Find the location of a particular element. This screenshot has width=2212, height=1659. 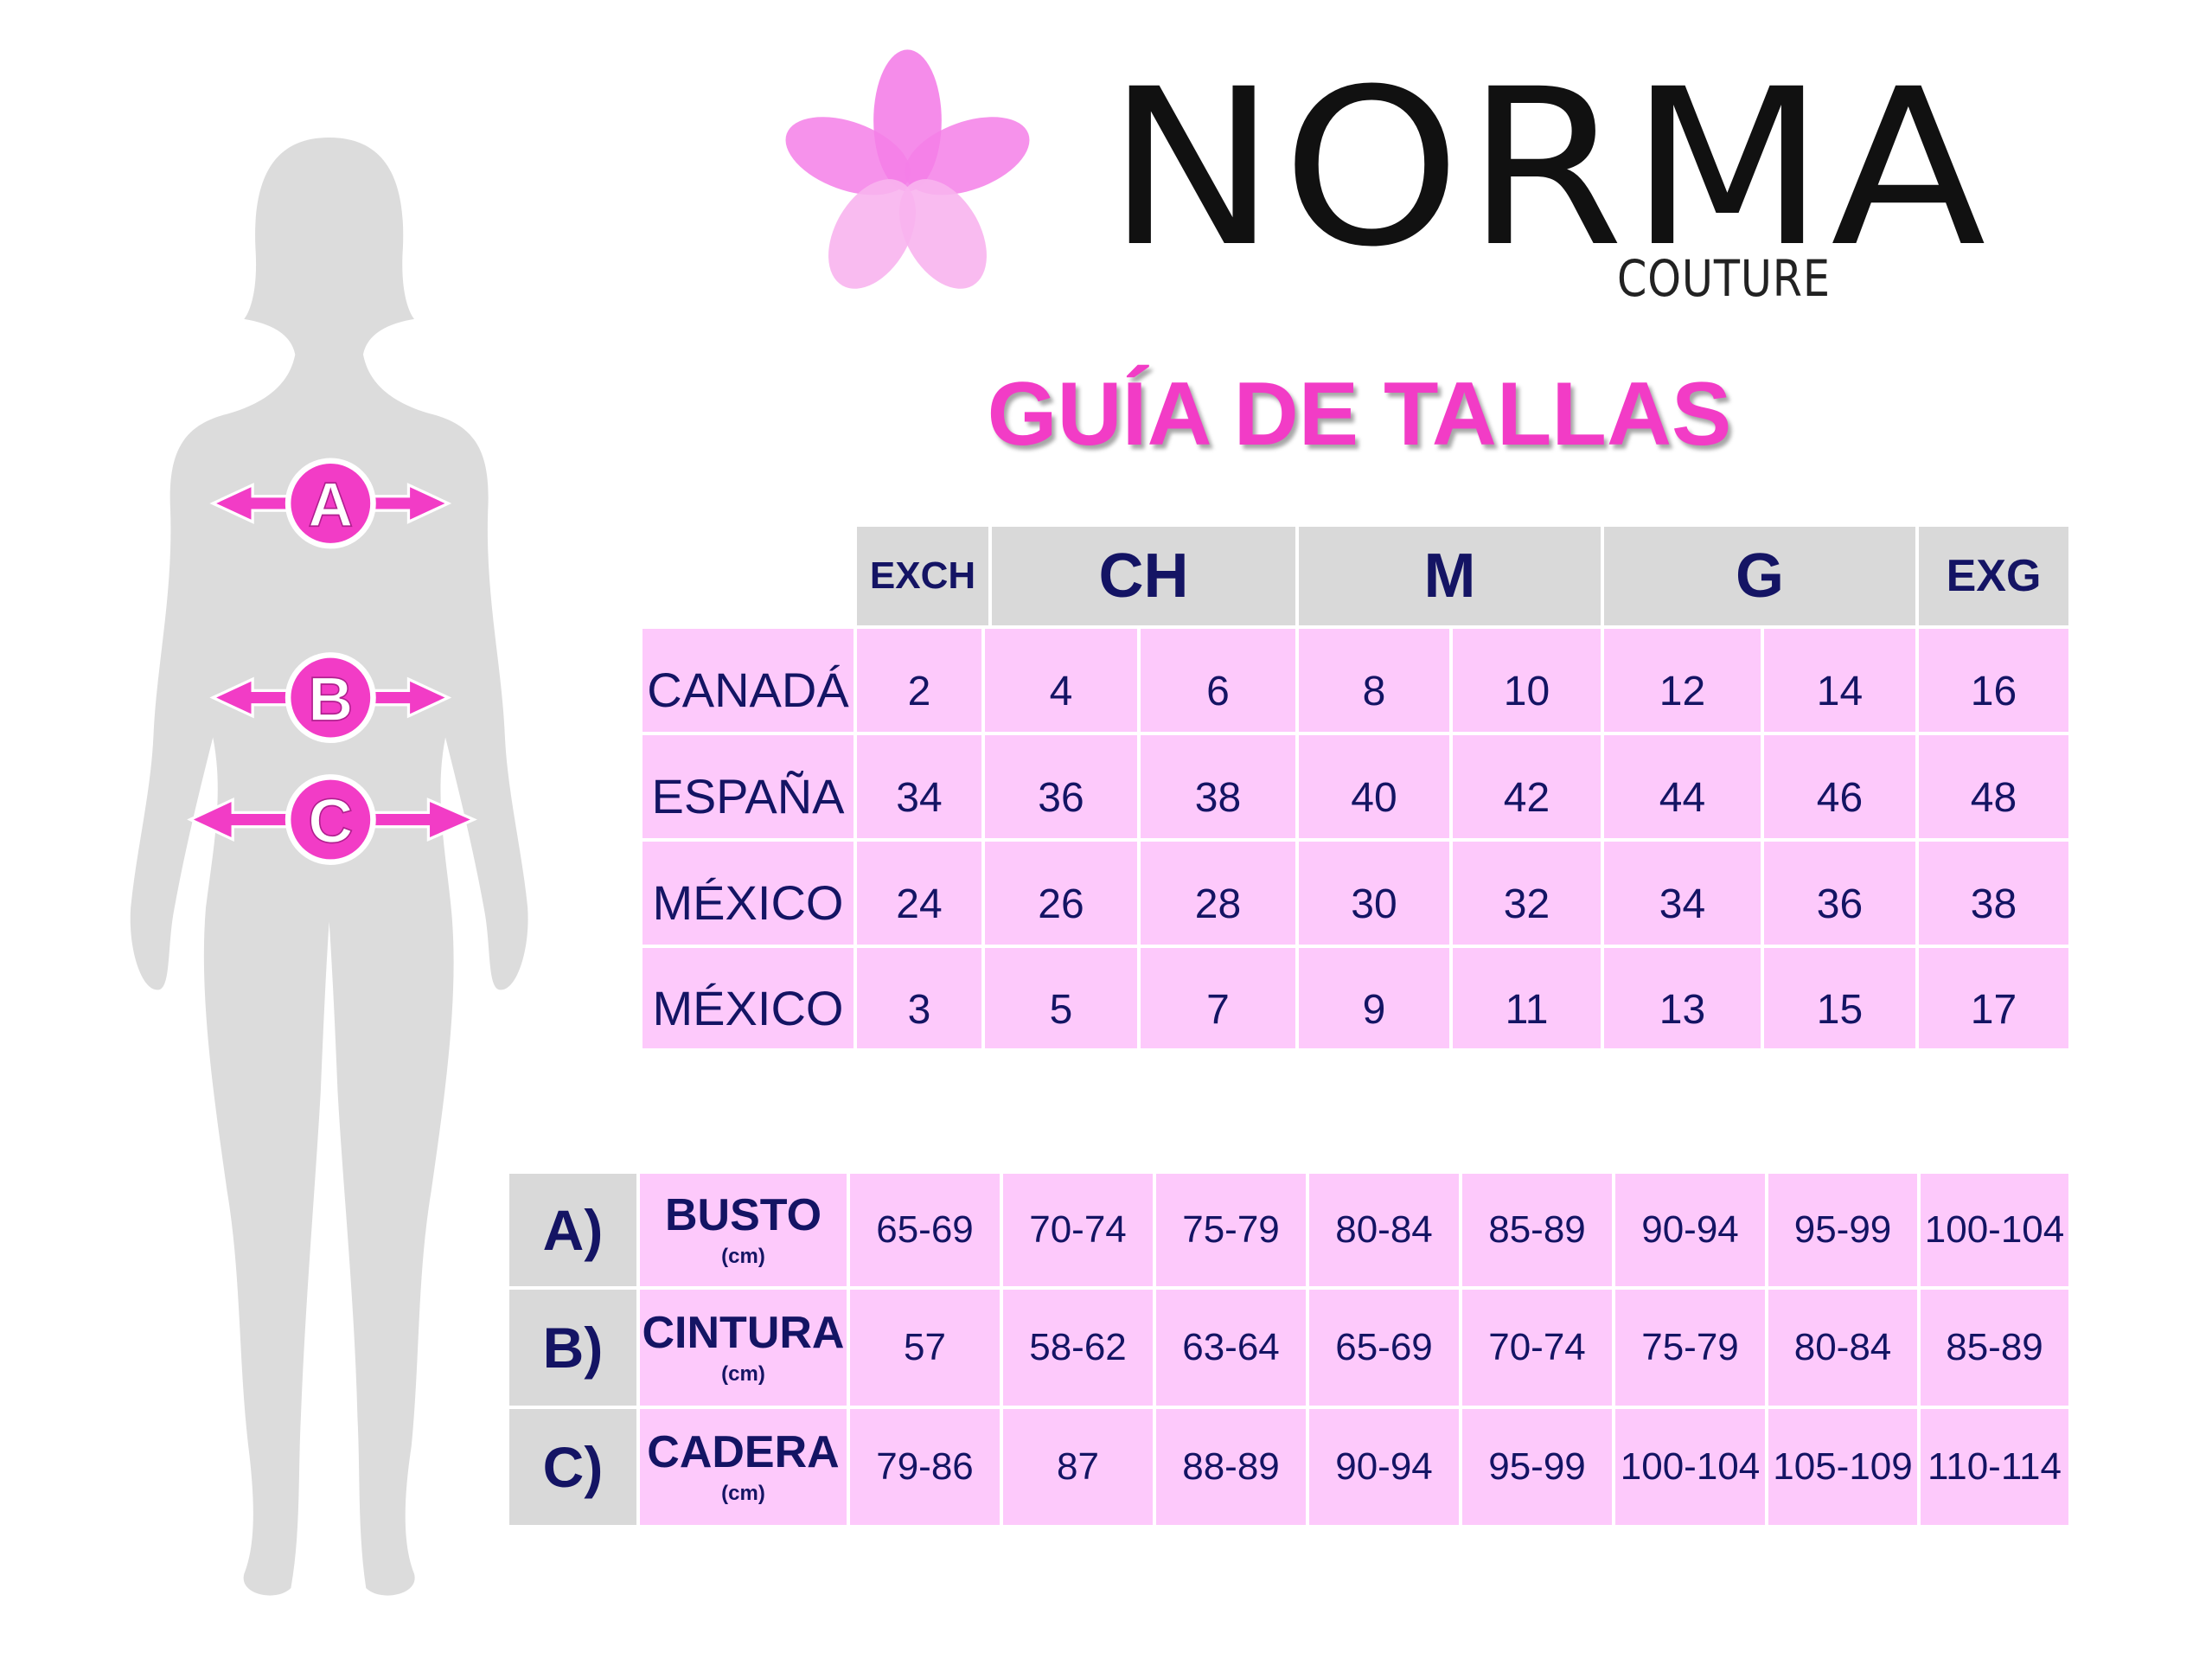

marker-c: C is located at coordinates (330, 822).